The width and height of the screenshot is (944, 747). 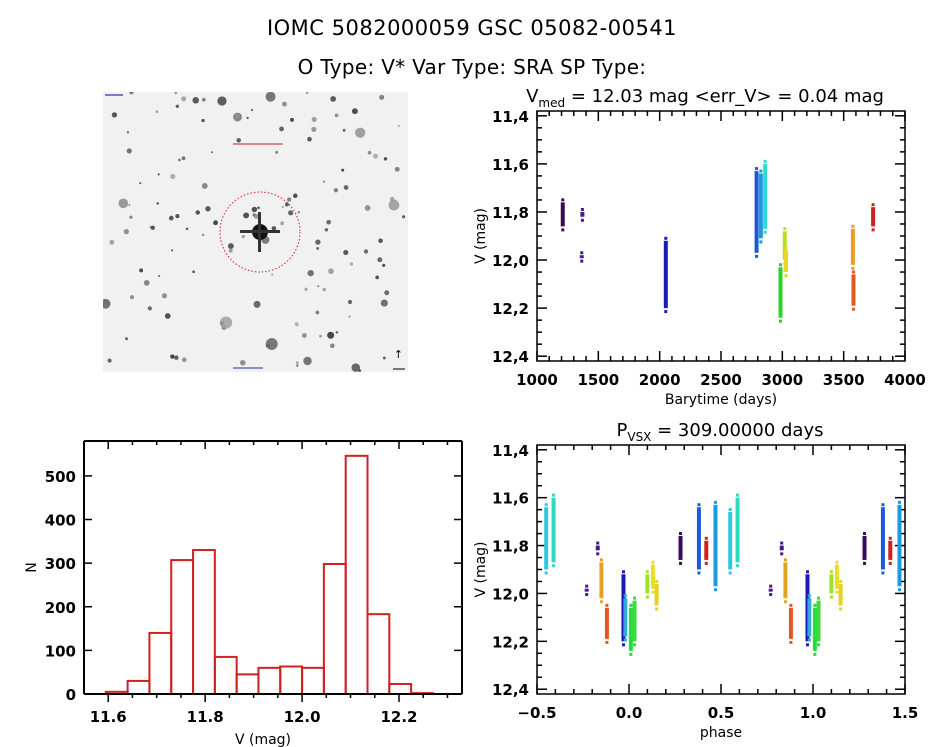 I want to click on target-label, so click(x=258, y=144).